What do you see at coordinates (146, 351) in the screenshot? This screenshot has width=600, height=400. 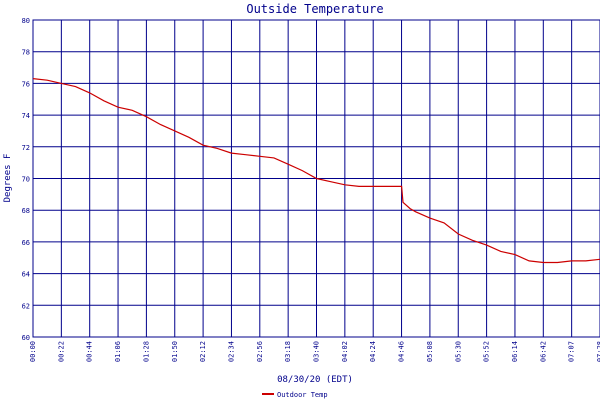 I see `x-tick-label: 01:28` at bounding box center [146, 351].